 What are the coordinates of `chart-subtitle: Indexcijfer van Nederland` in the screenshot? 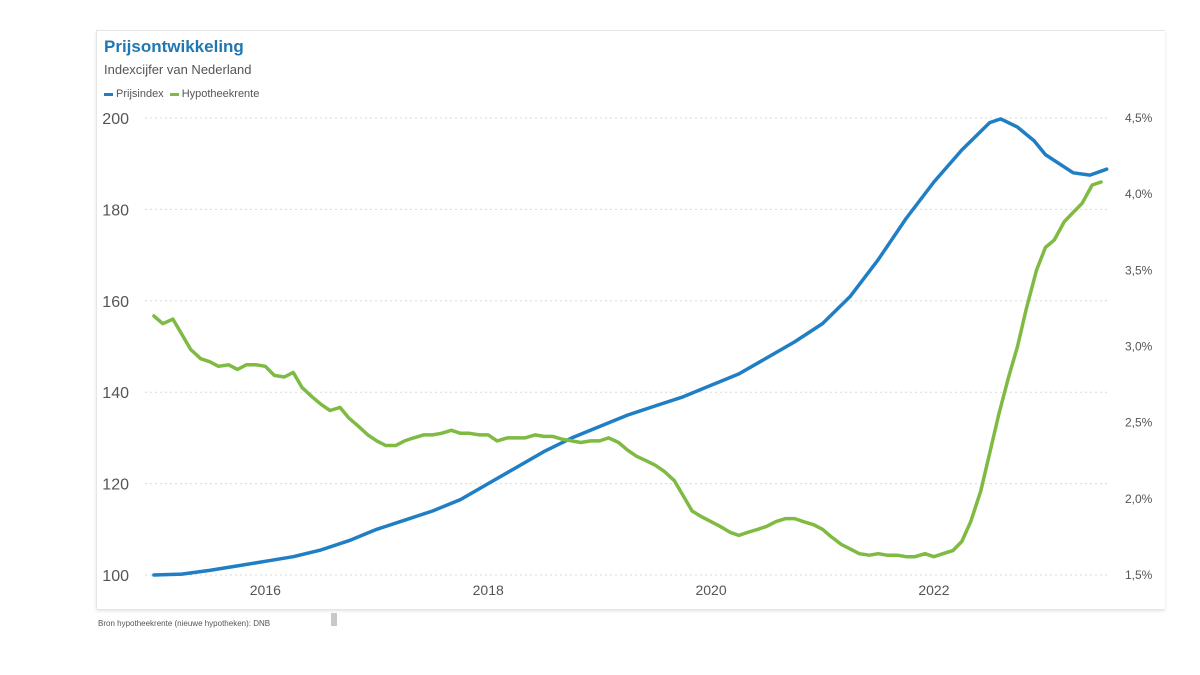 It's located at (178, 69).